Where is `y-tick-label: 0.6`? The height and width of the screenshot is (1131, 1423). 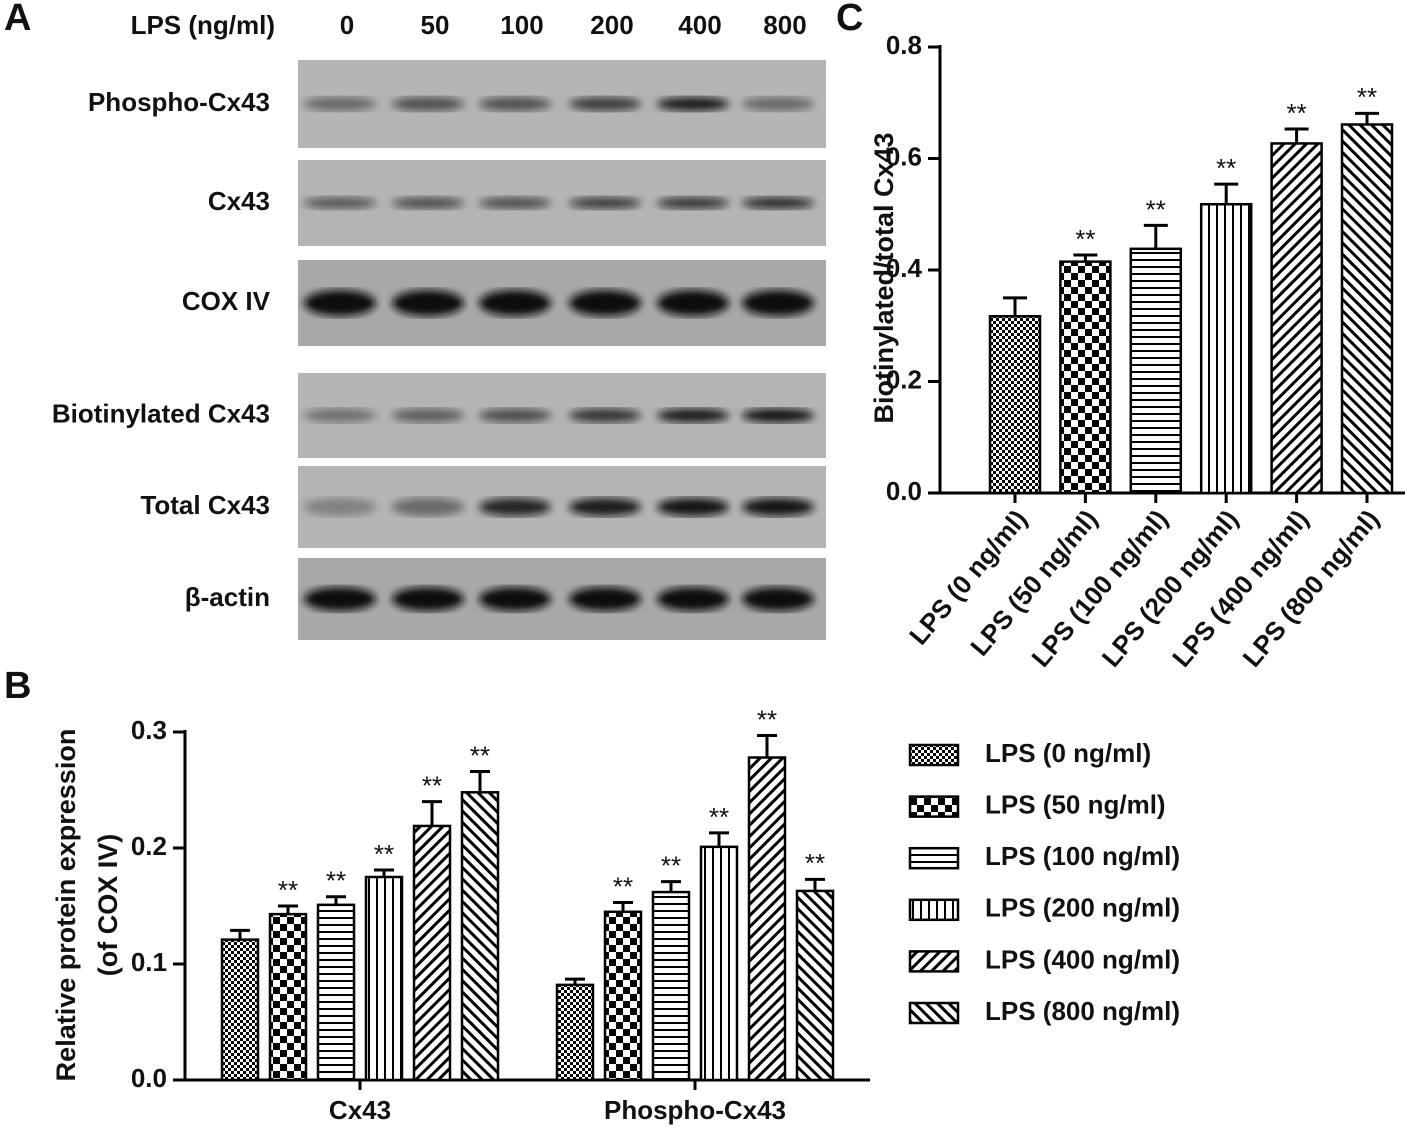
y-tick-label: 0.6 is located at coordinates (904, 156).